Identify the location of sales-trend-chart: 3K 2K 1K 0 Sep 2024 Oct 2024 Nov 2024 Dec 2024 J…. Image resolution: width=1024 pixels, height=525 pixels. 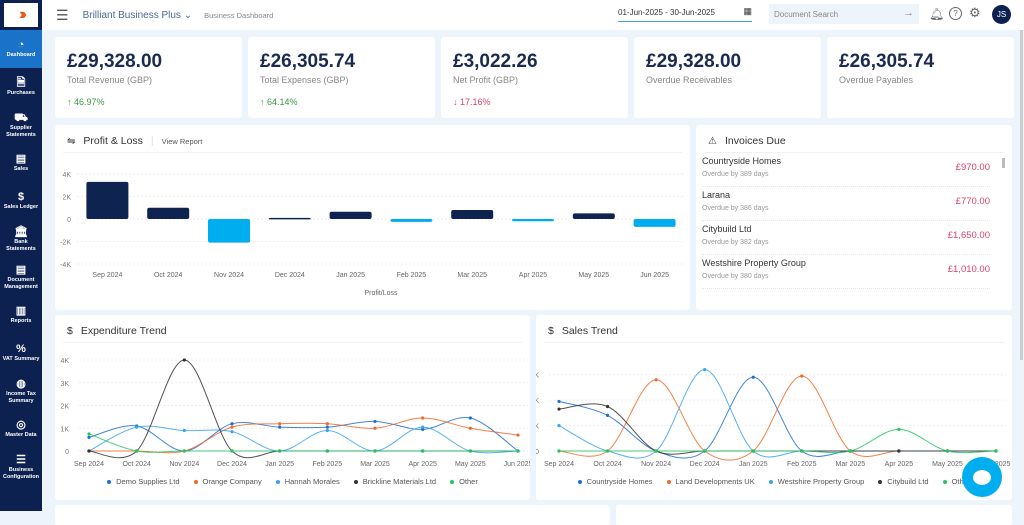
(773, 418).